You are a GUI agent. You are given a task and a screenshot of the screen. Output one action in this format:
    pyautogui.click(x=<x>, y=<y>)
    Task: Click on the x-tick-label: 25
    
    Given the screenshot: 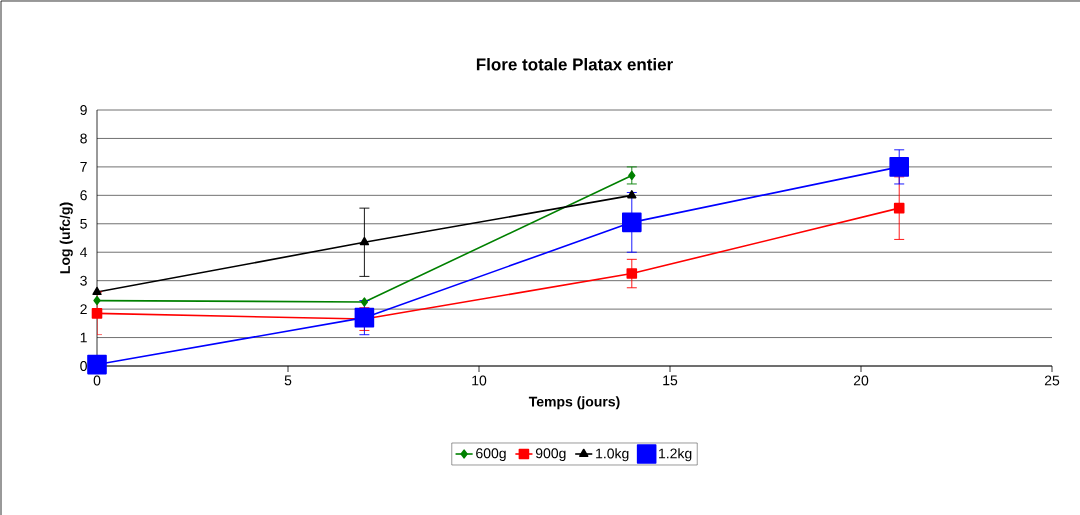 What is the action you would take?
    pyautogui.click(x=1052, y=380)
    